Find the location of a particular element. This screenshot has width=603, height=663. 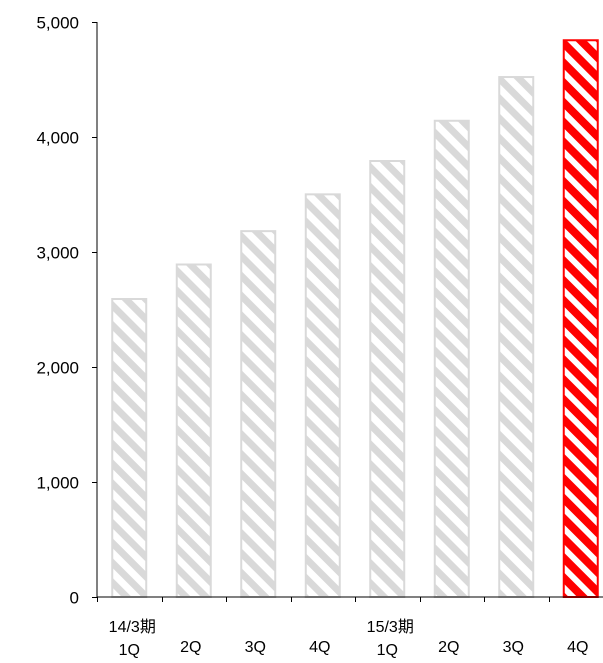

x-tick-label-period: 15/3期 is located at coordinates (390, 627).